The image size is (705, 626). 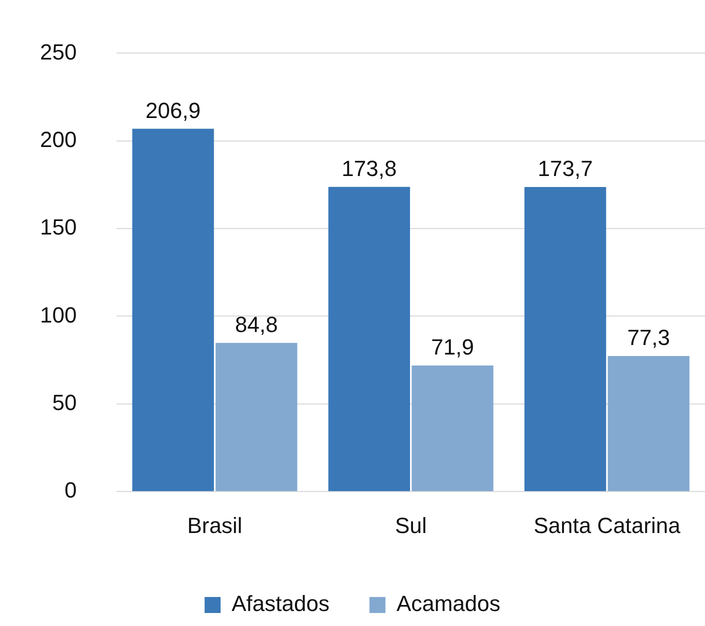 What do you see at coordinates (369, 168) in the screenshot?
I see `data-label: 173,8` at bounding box center [369, 168].